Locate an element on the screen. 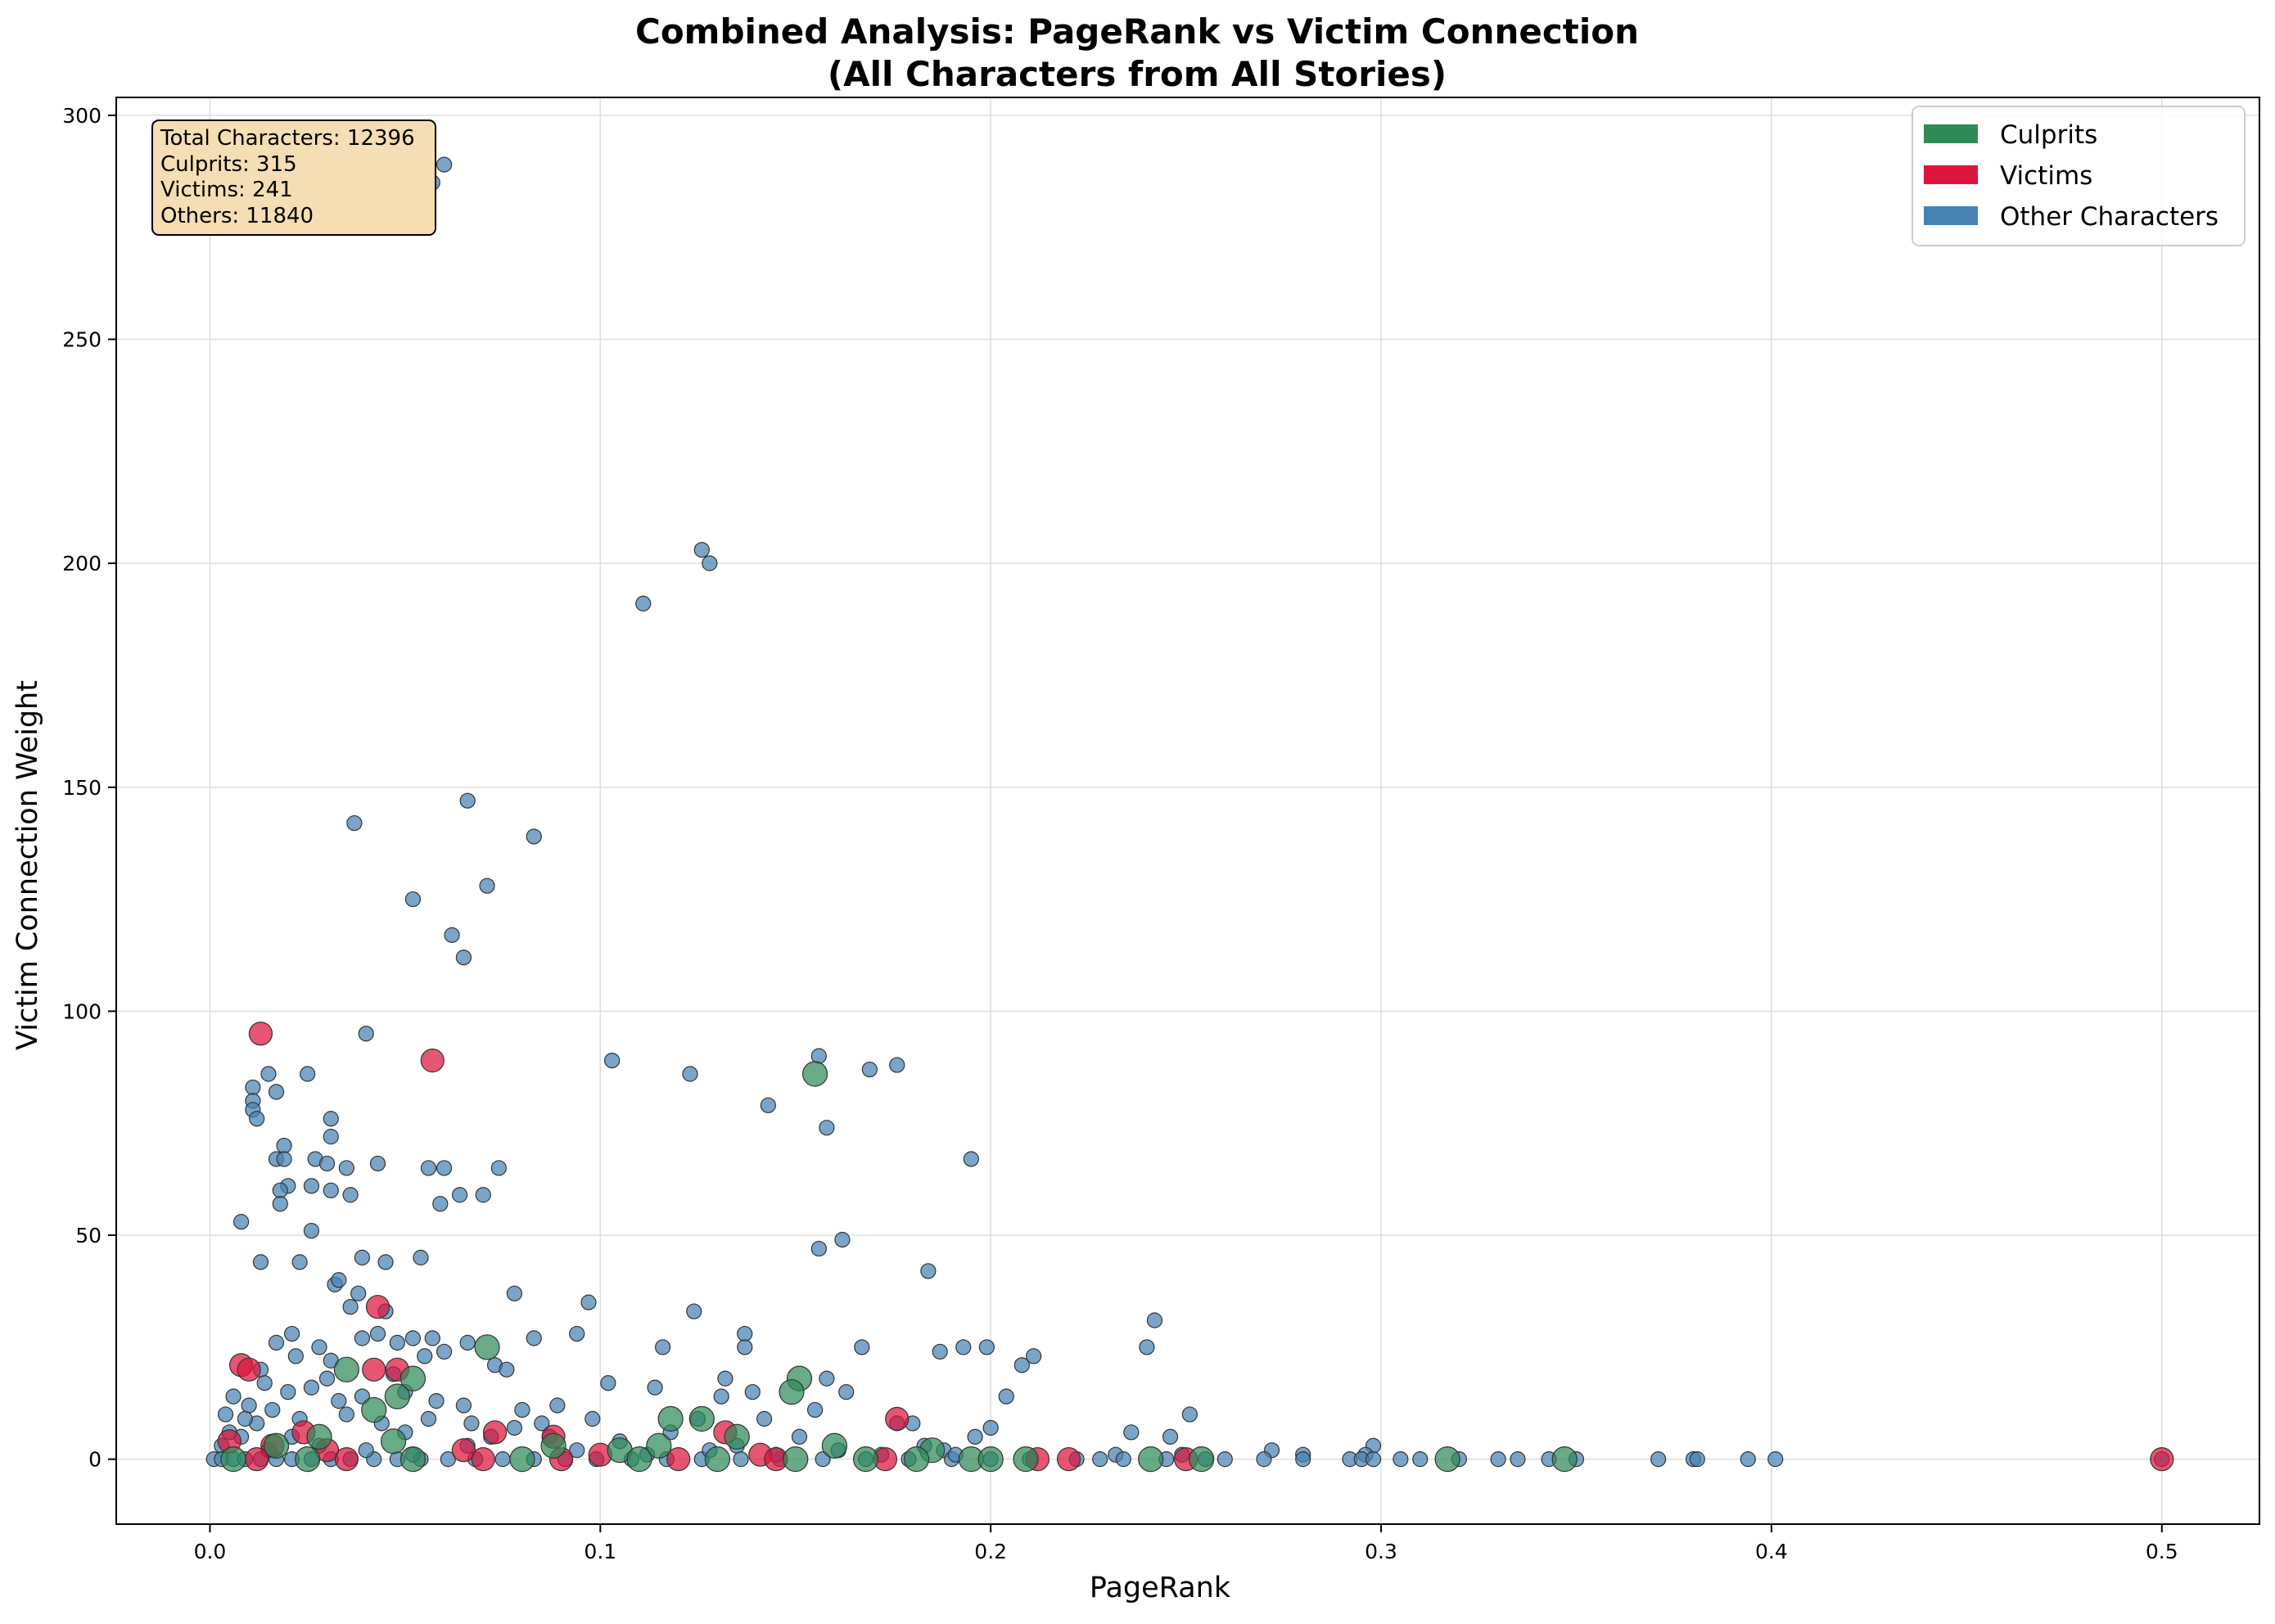  x-tick-label: 0.0 is located at coordinates (210, 1552).